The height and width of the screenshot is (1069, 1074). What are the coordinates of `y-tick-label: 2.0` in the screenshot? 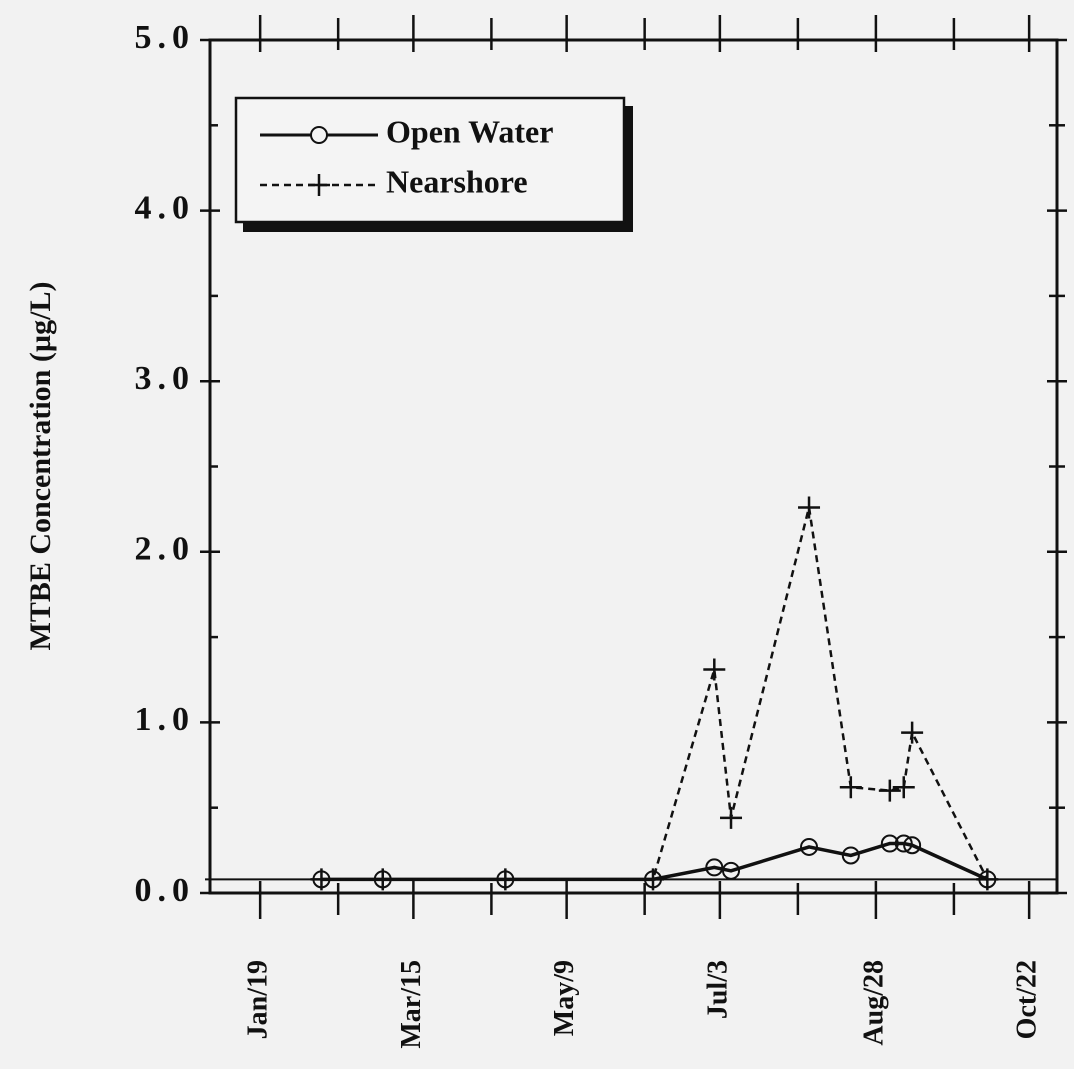 It's located at (165, 549).